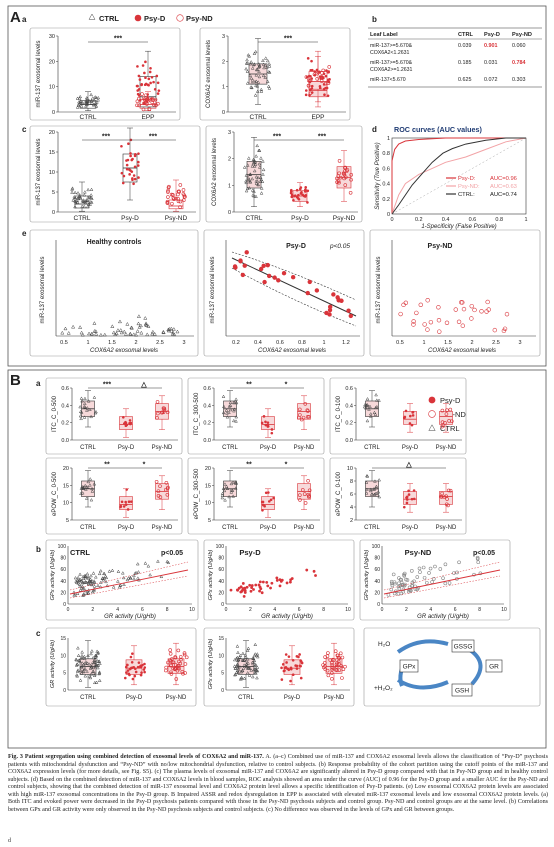 This screenshot has height=847, width=554. I want to click on y-axis-label: GPx activity (U/gHb), so click(211, 575).